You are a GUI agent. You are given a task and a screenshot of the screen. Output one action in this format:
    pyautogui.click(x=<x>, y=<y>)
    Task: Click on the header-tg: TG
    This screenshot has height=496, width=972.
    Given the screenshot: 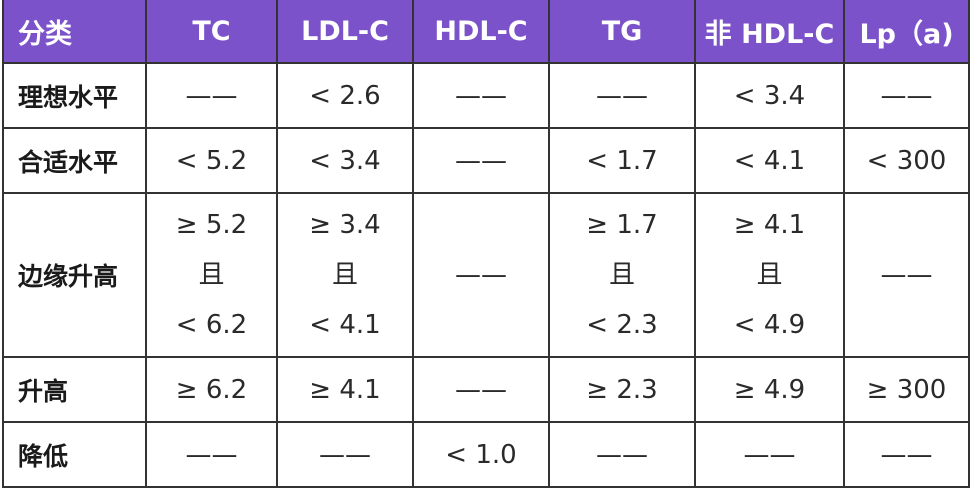 What is the action you would take?
    pyautogui.click(x=622, y=32)
    